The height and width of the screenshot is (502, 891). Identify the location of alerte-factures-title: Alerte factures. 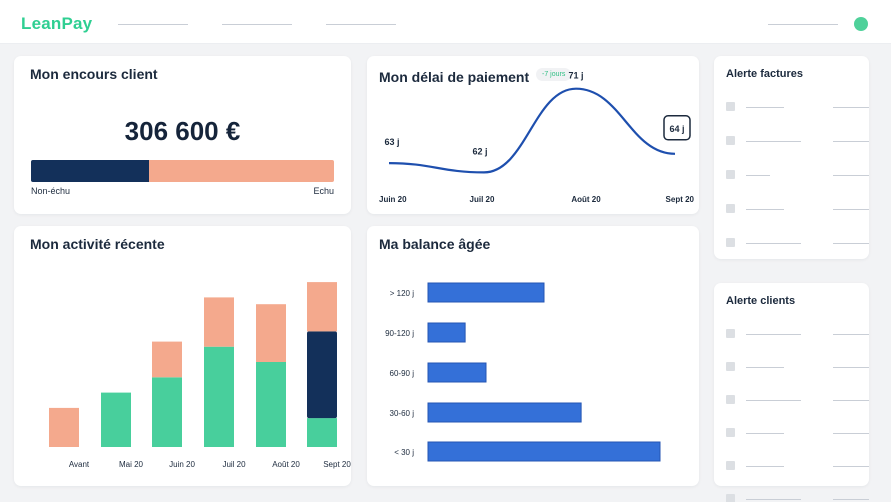
(765, 74).